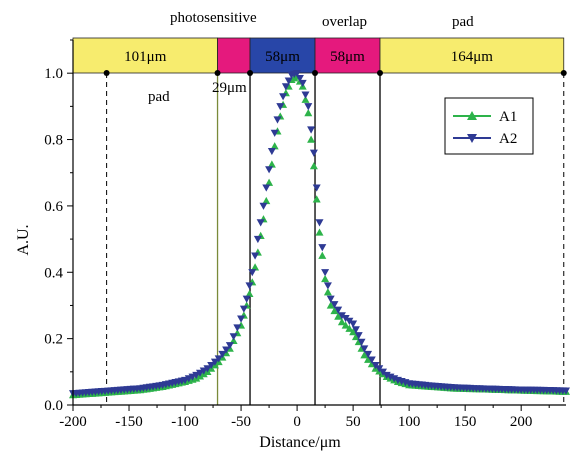  I want to click on annotation-29um: 29μm, so click(229, 88).